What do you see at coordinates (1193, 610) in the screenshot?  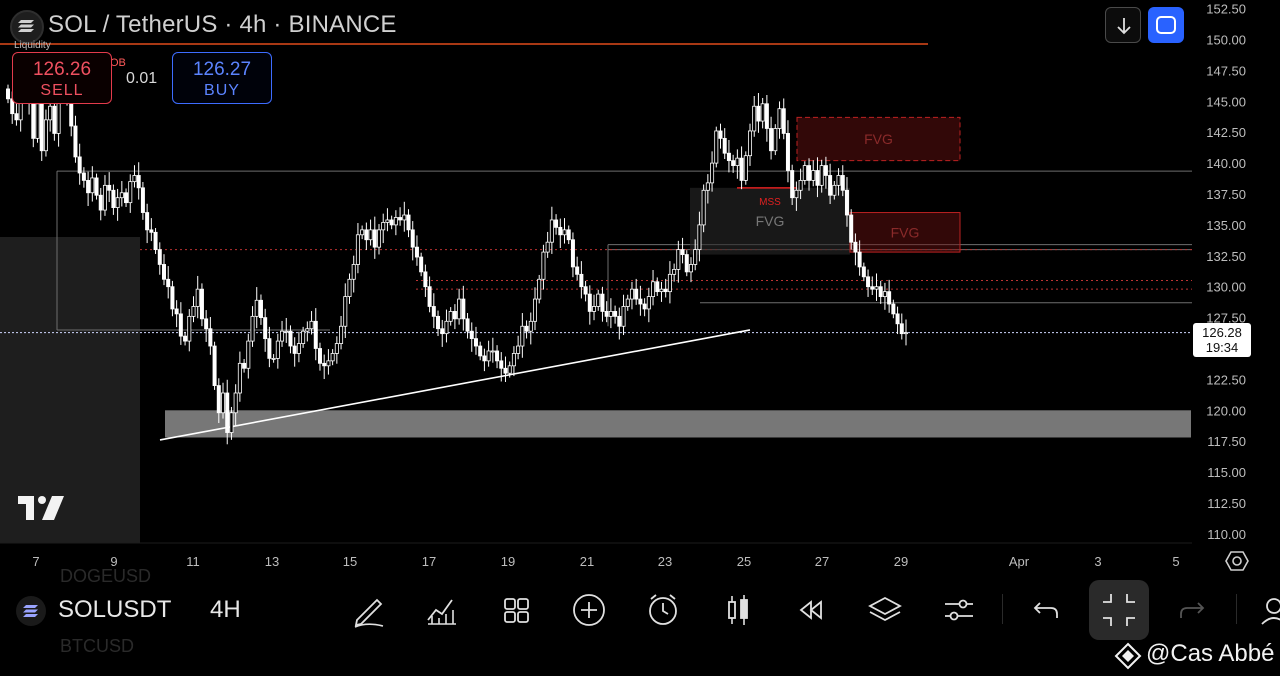 I see `redo-icon` at bounding box center [1193, 610].